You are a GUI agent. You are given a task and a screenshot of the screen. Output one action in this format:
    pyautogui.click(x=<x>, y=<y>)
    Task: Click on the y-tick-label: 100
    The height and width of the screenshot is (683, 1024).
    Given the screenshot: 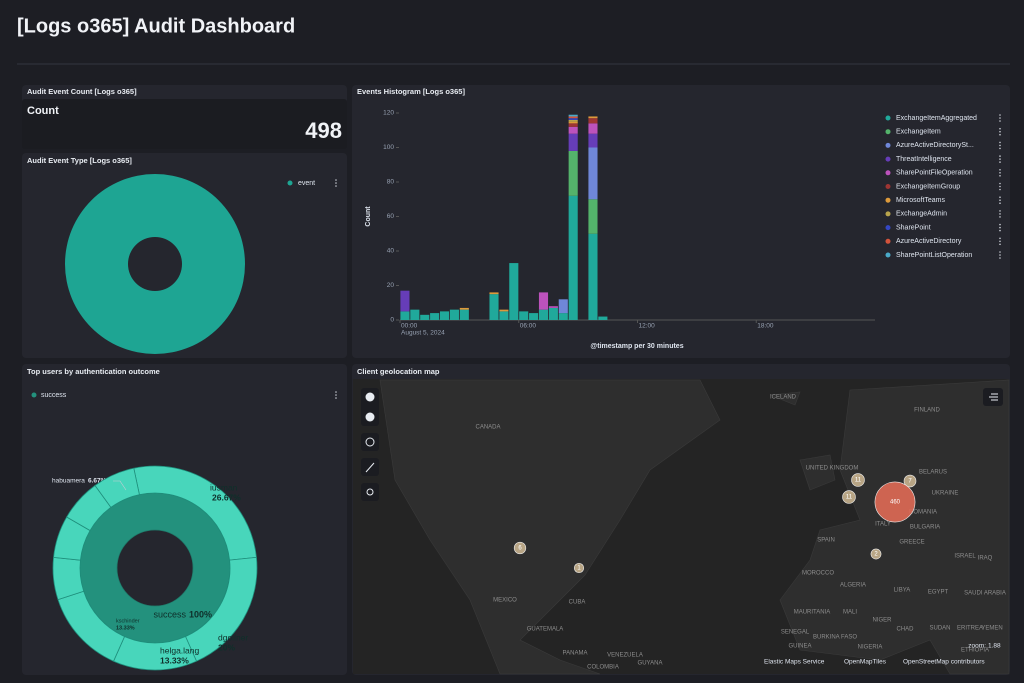 What is the action you would take?
    pyautogui.click(x=388, y=147)
    